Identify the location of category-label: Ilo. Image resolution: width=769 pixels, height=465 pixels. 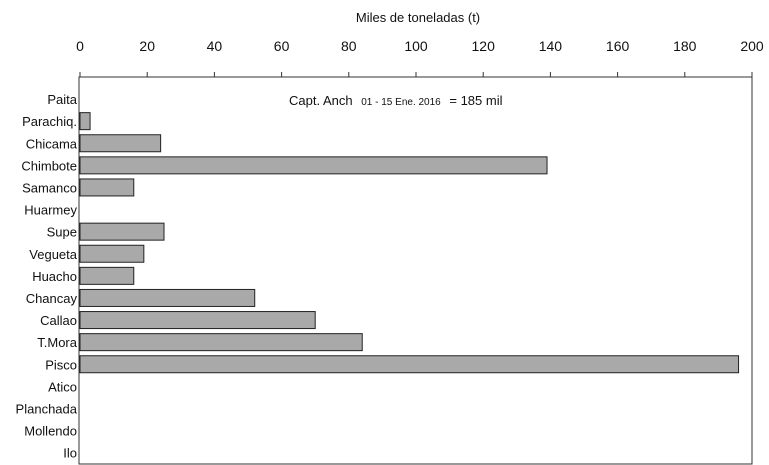
(70, 453).